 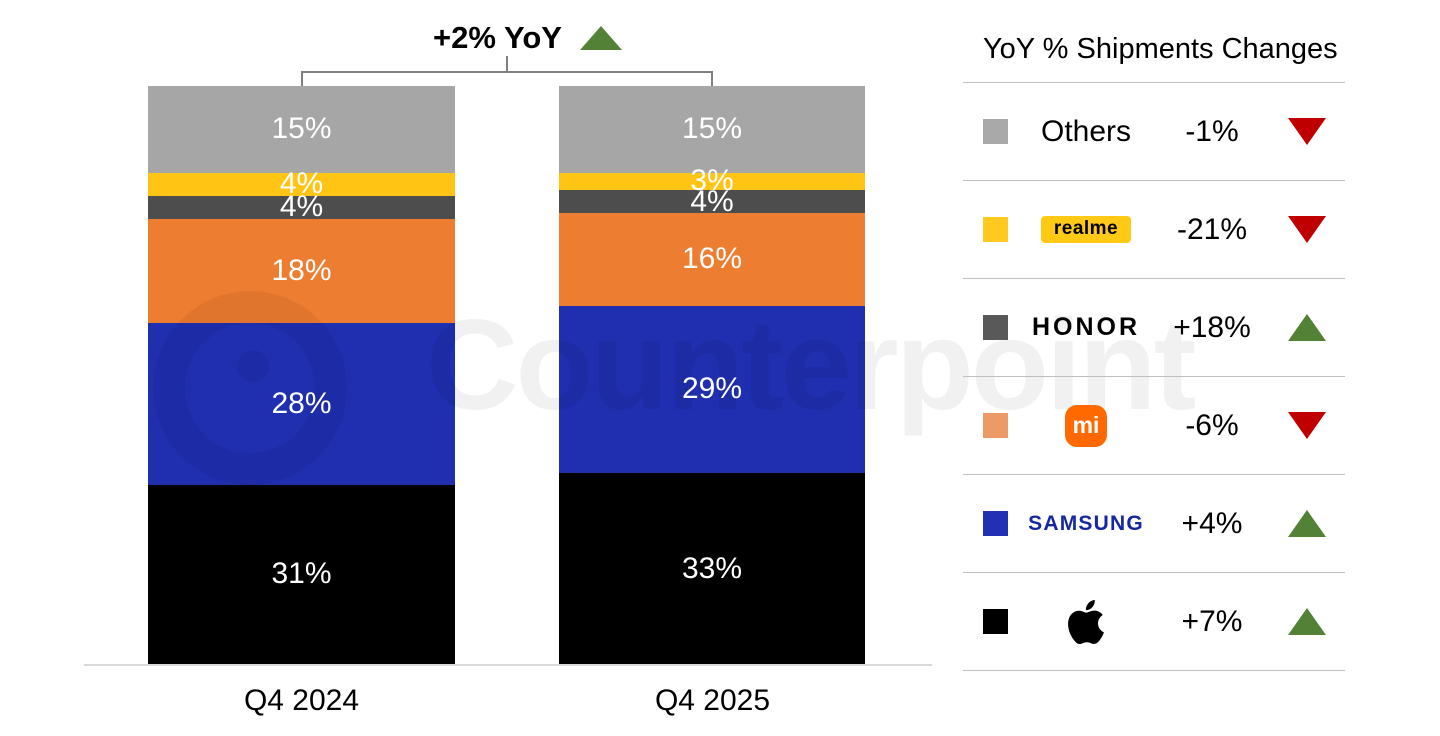 I want to click on bar-segment-apple: 33%, so click(x=712, y=568).